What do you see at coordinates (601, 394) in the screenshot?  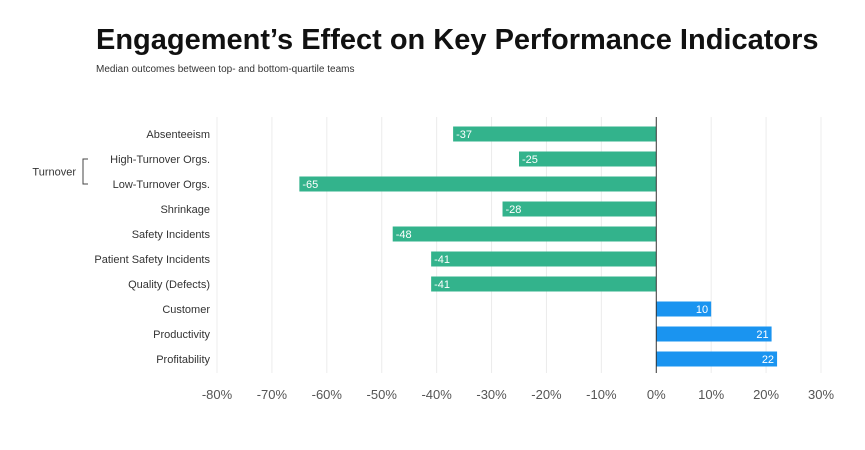 I see `x-tick-label: -10%` at bounding box center [601, 394].